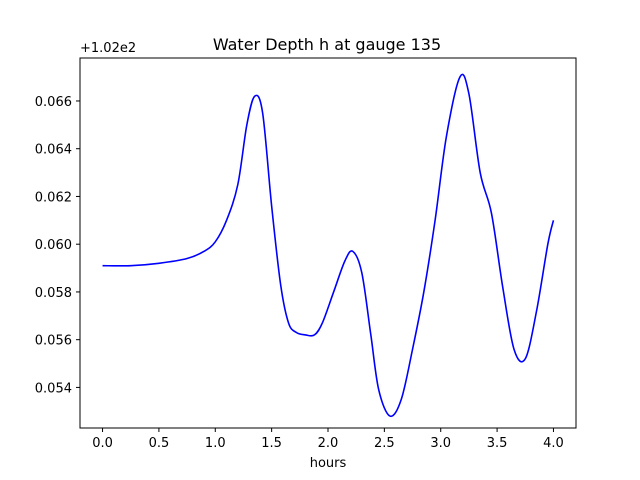  What do you see at coordinates (53, 341) in the screenshot?
I see `y-tick-label: 0.056` at bounding box center [53, 341].